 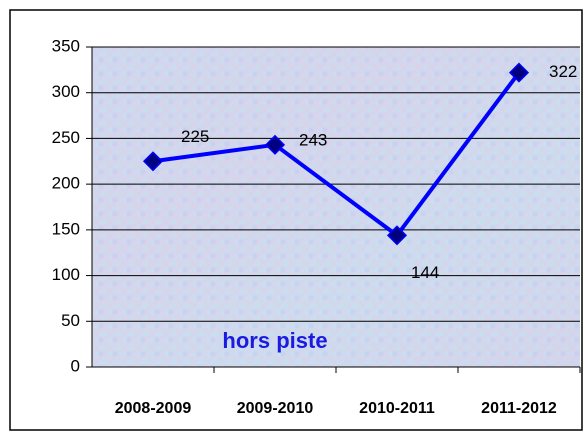 I want to click on data-label: 144, so click(x=425, y=272).